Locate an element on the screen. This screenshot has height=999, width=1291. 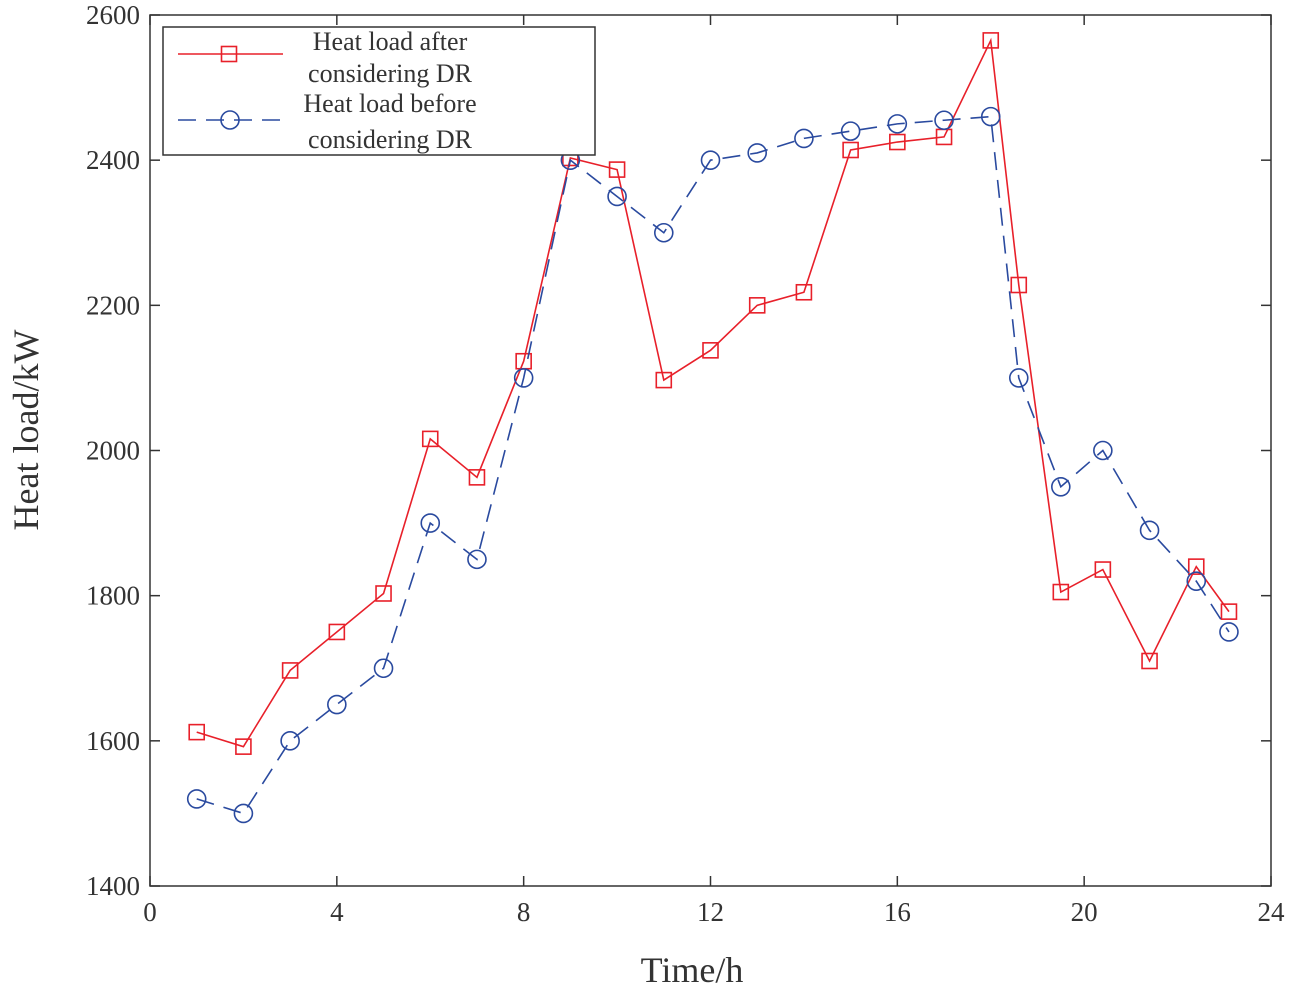
x-tick-label: 20 is located at coordinates (1084, 912).